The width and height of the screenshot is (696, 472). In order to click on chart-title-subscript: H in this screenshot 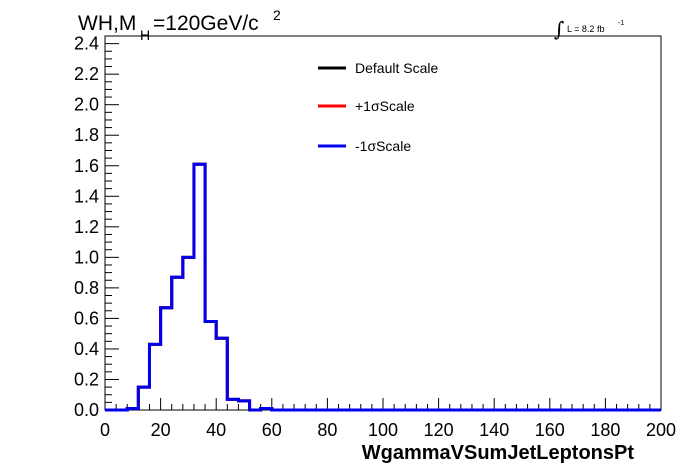, I will do `click(145, 35)`.